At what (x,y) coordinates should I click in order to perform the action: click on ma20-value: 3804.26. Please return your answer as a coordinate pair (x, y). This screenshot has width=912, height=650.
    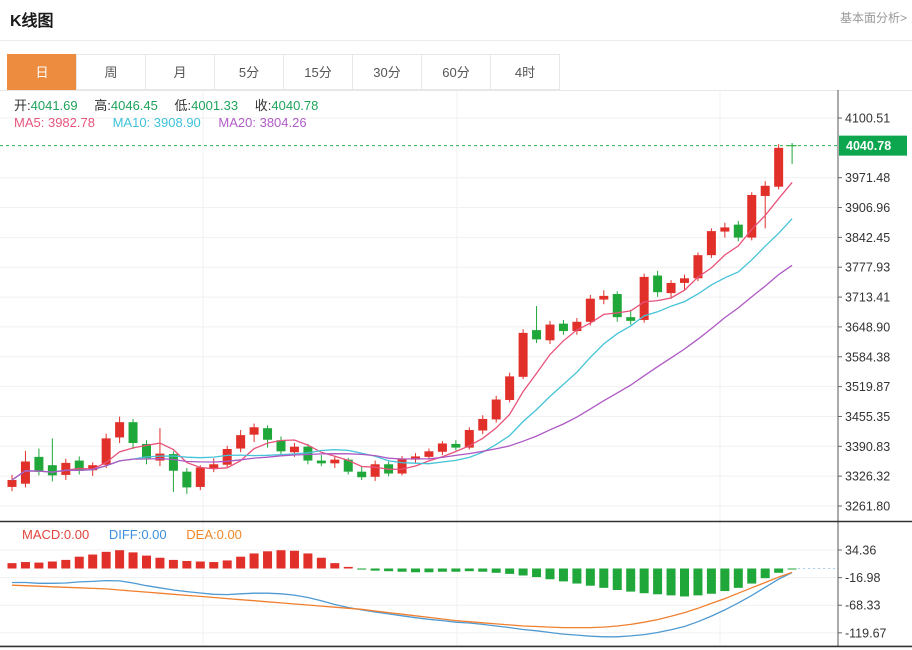
    Looking at the image, I should click on (283, 122).